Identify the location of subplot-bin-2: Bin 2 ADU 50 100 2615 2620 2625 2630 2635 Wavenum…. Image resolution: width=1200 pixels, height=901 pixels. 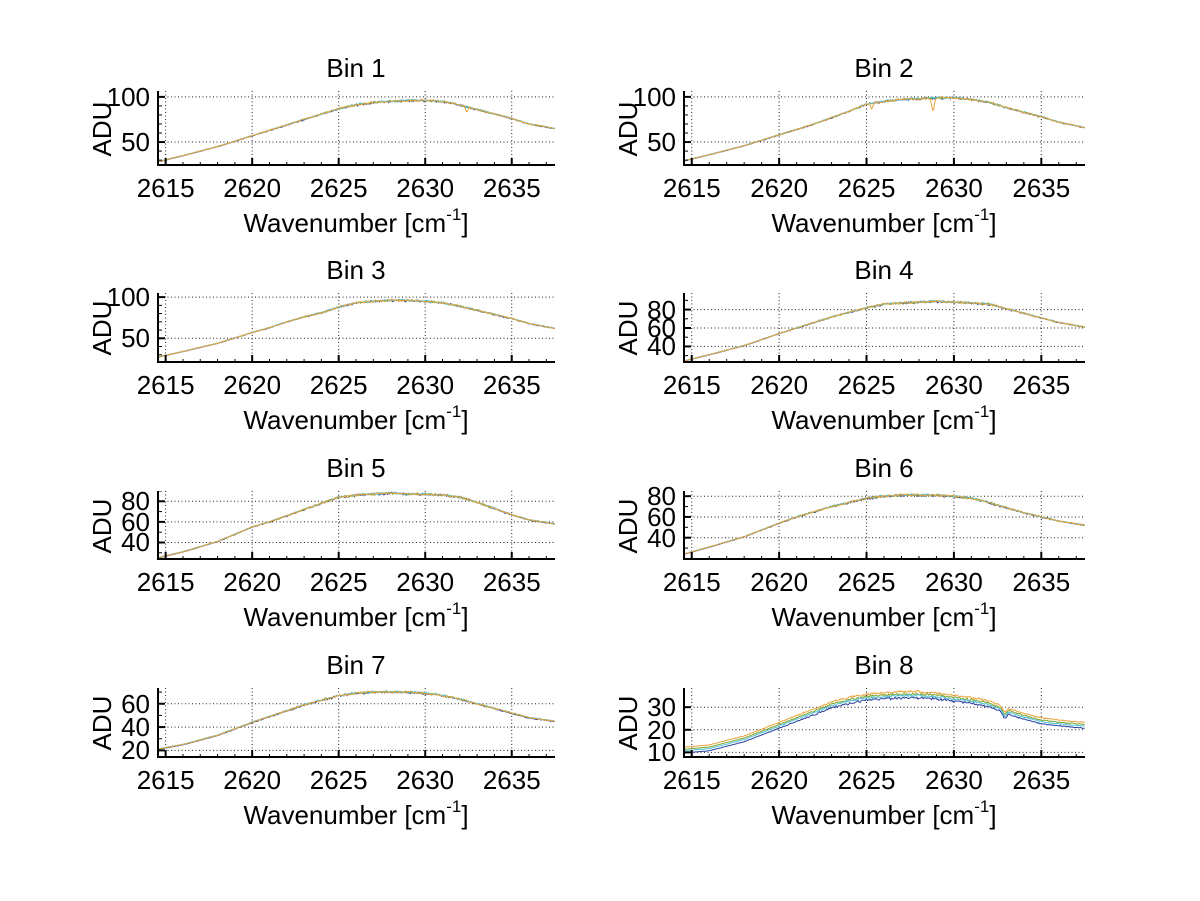
(834, 151).